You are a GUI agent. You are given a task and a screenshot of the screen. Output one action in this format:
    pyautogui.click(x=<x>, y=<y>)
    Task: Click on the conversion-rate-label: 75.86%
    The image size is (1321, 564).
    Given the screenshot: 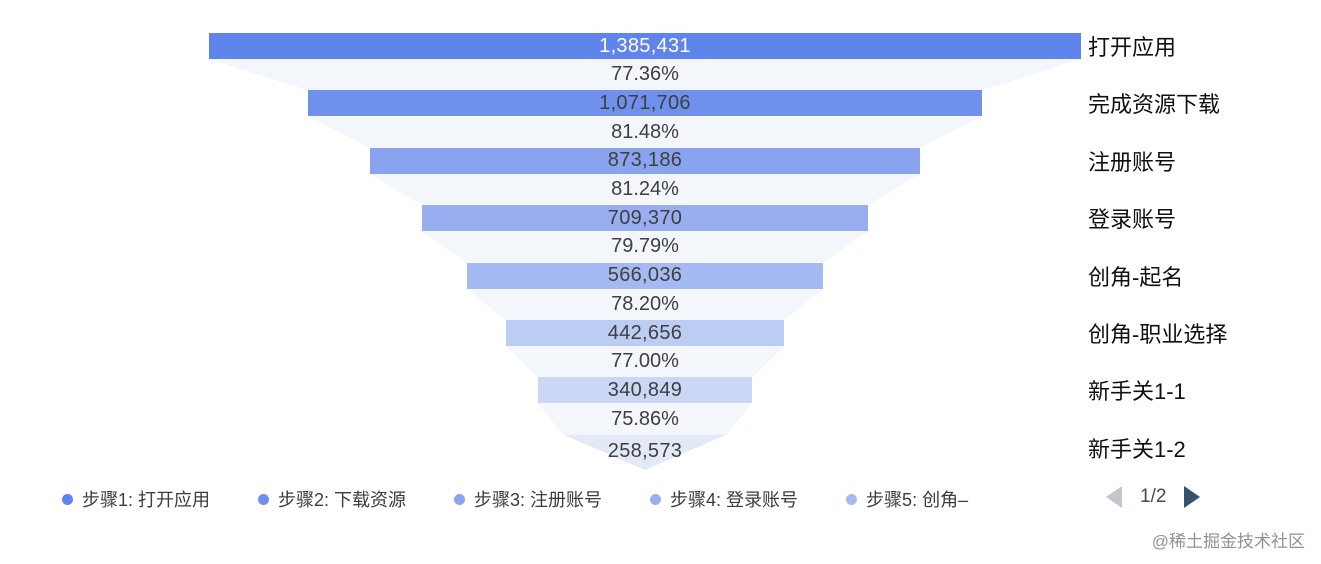 What is the action you would take?
    pyautogui.click(x=645, y=418)
    